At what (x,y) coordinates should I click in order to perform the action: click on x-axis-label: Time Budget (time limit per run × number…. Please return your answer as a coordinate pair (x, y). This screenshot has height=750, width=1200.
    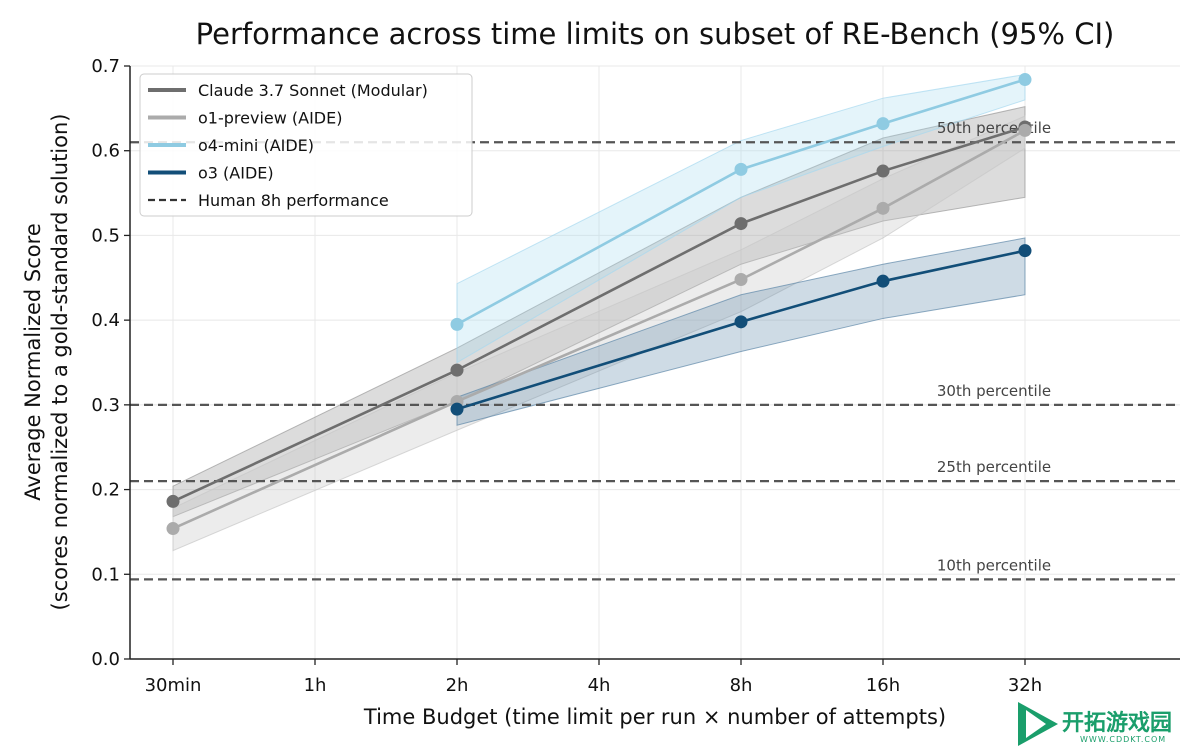
    Looking at the image, I should click on (654, 717).